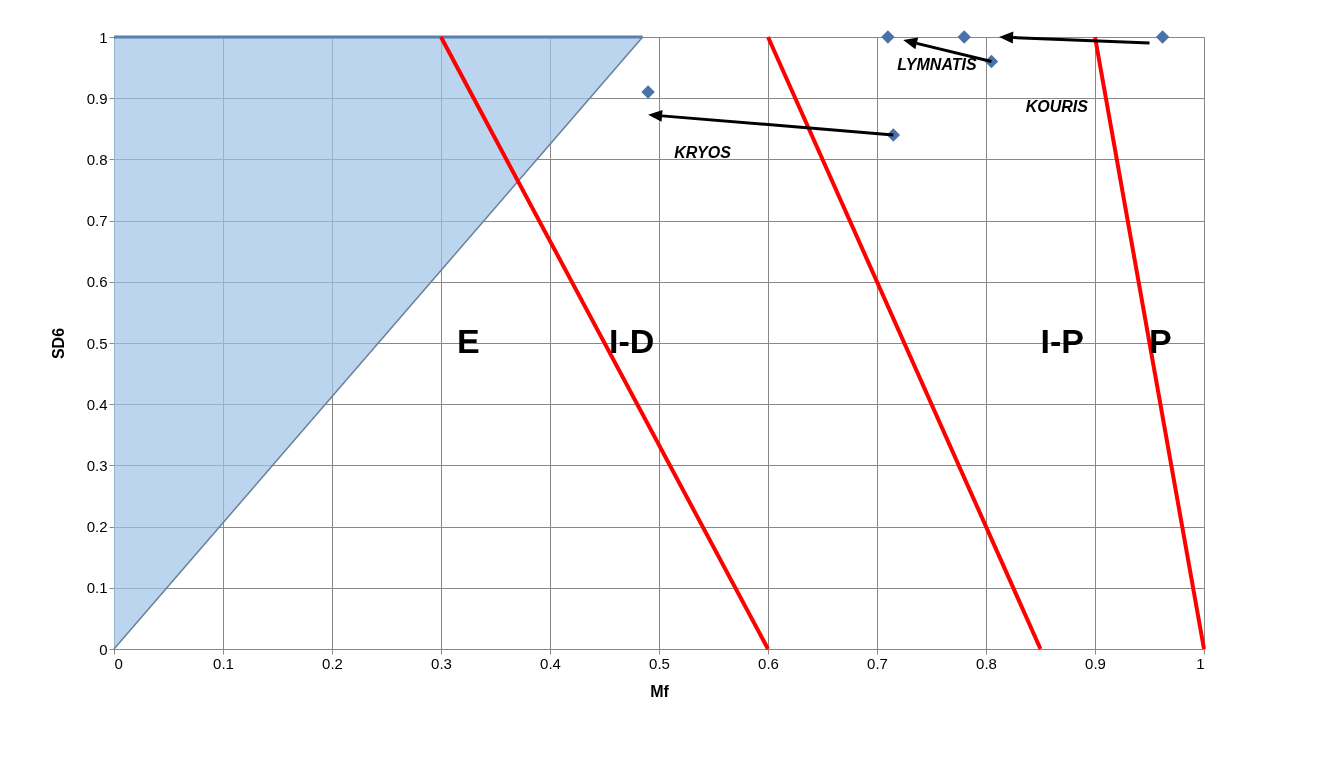 The width and height of the screenshot is (1325, 781). Describe the element at coordinates (97, 404) in the screenshot. I see `y-tick-label: 0.4` at that location.